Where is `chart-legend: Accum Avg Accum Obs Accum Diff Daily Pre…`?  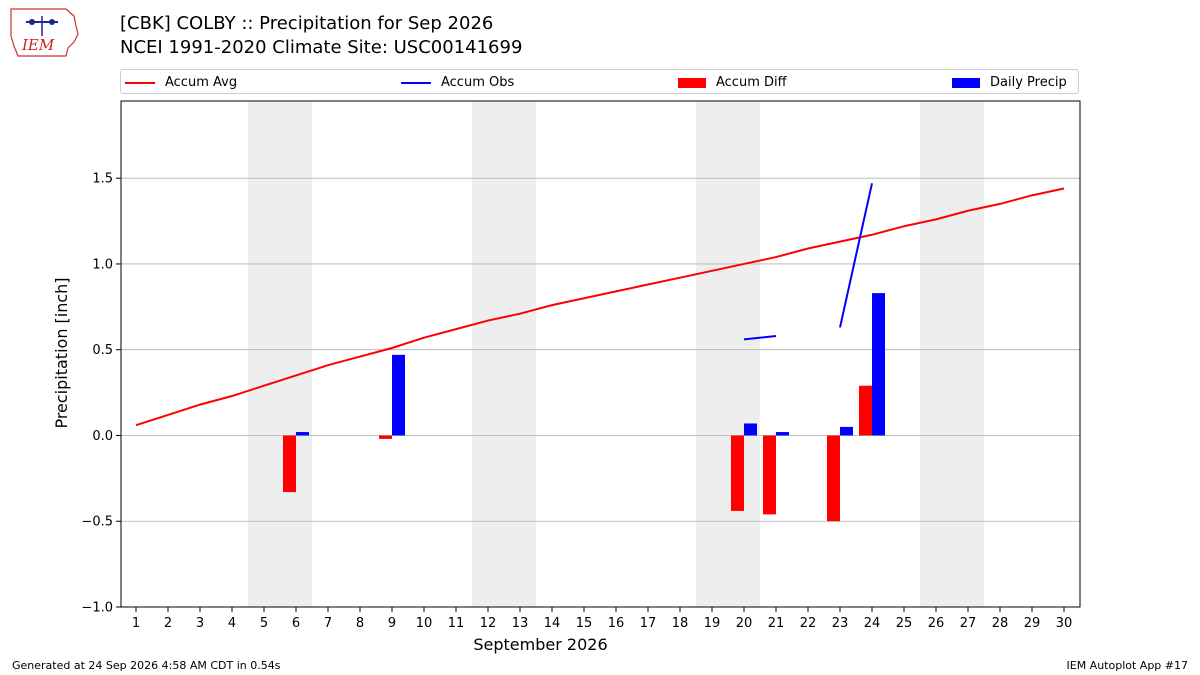
chart-legend: Accum Avg Accum Obs Accum Diff Daily Pre… is located at coordinates (599, 81).